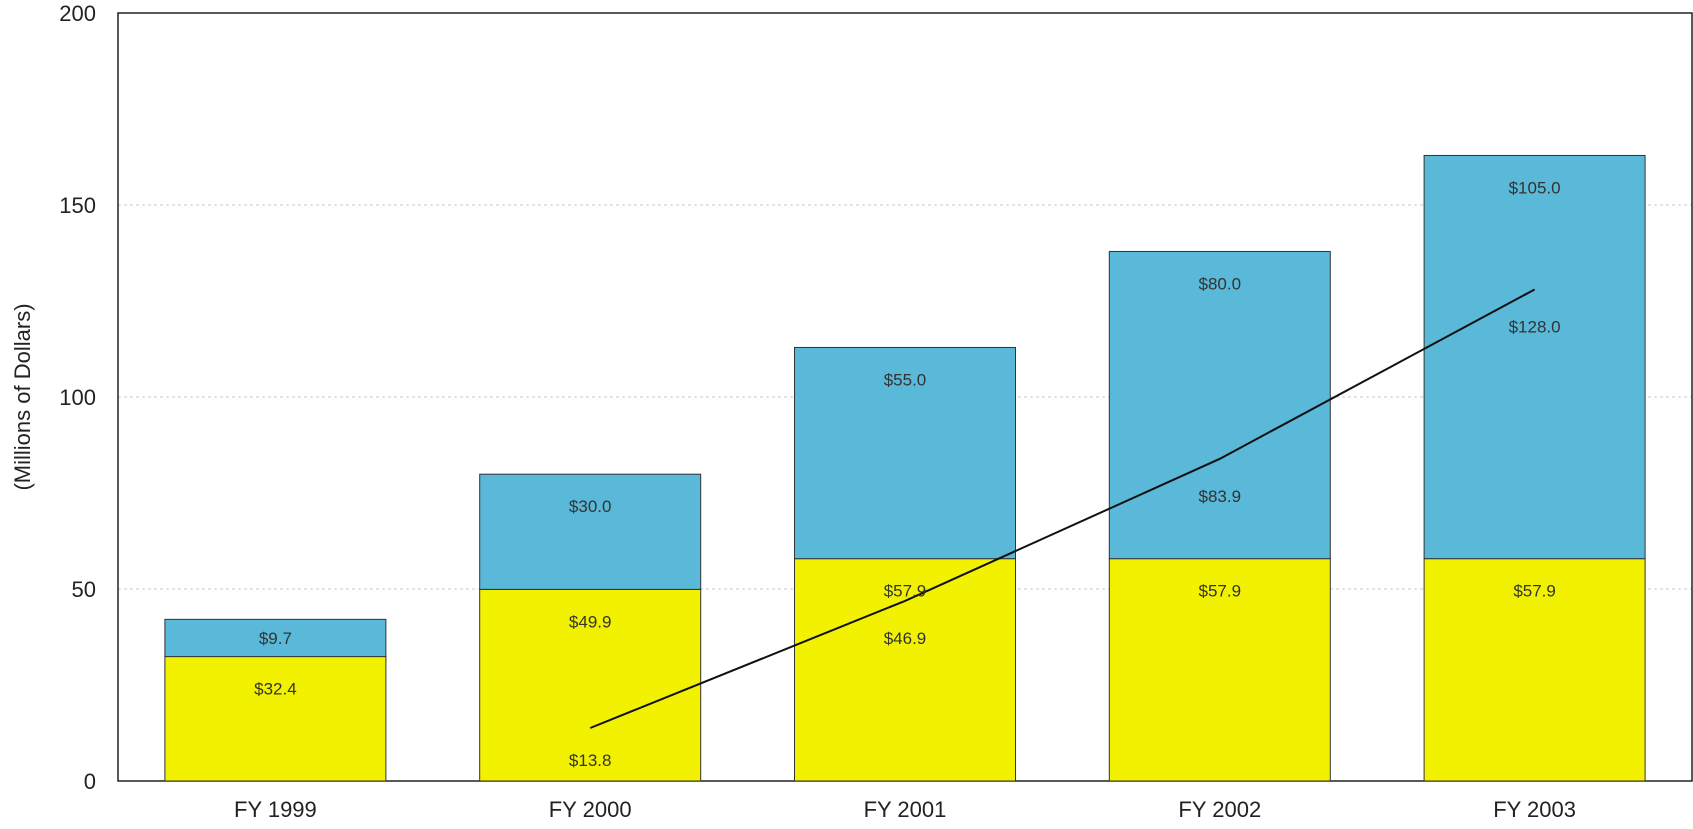 This screenshot has width=1693, height=829. What do you see at coordinates (77, 205) in the screenshot?
I see `y-tick-label: 150` at bounding box center [77, 205].